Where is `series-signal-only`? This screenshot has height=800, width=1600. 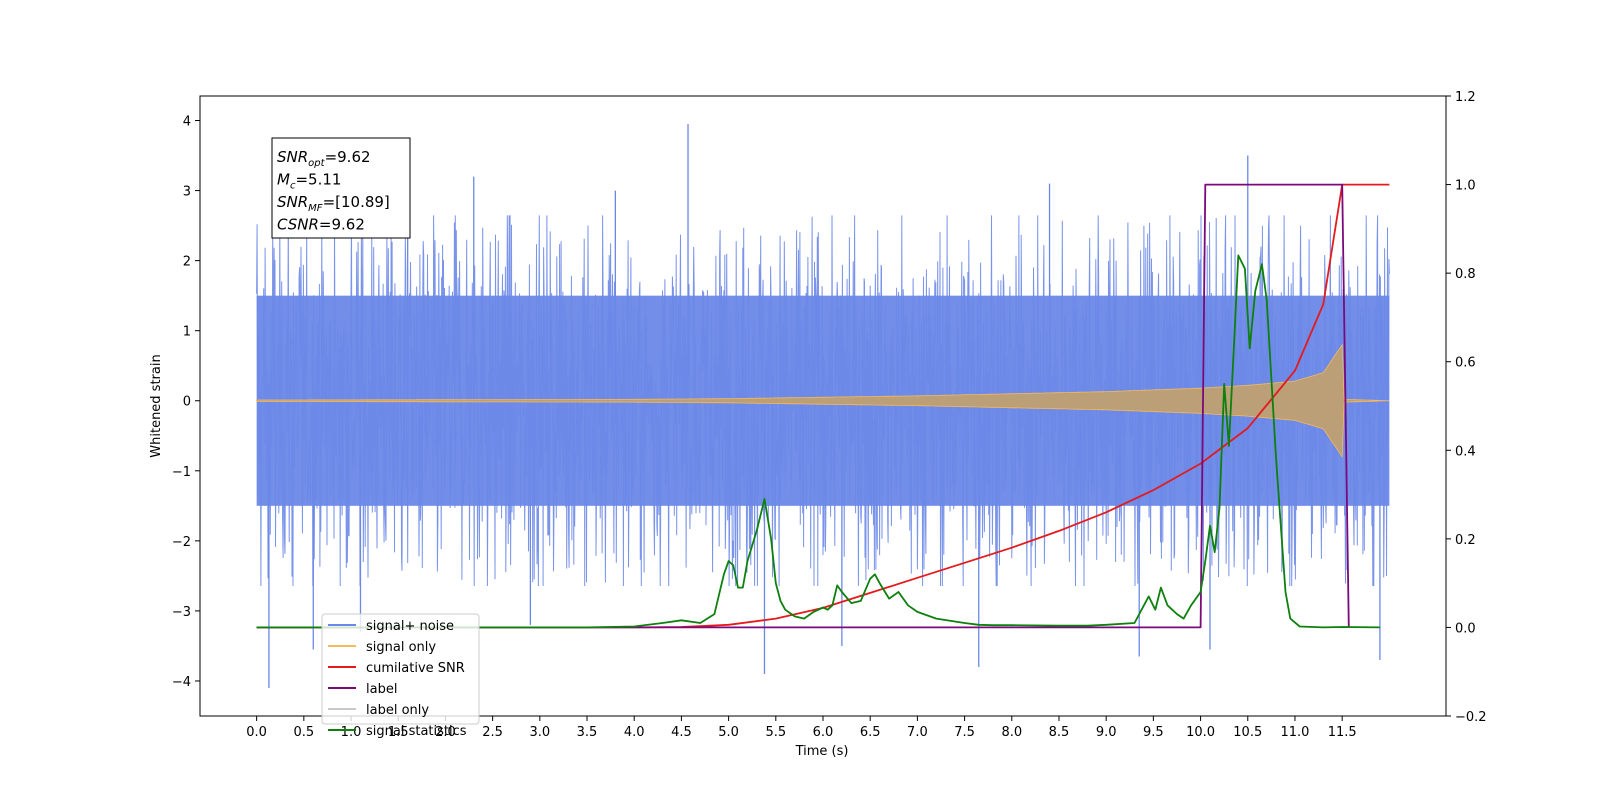
series-signal-only is located at coordinates (823, 401).